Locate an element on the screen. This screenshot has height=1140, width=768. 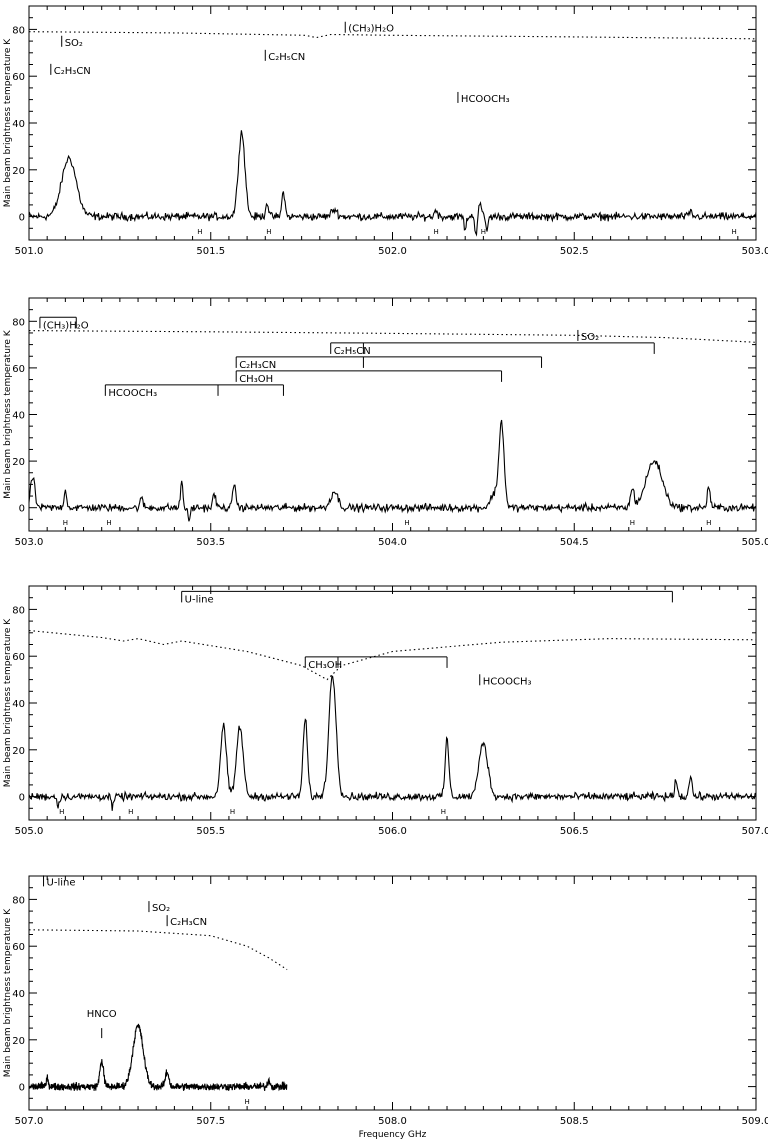
x-tick-label: 501.0 is located at coordinates (29, 251).